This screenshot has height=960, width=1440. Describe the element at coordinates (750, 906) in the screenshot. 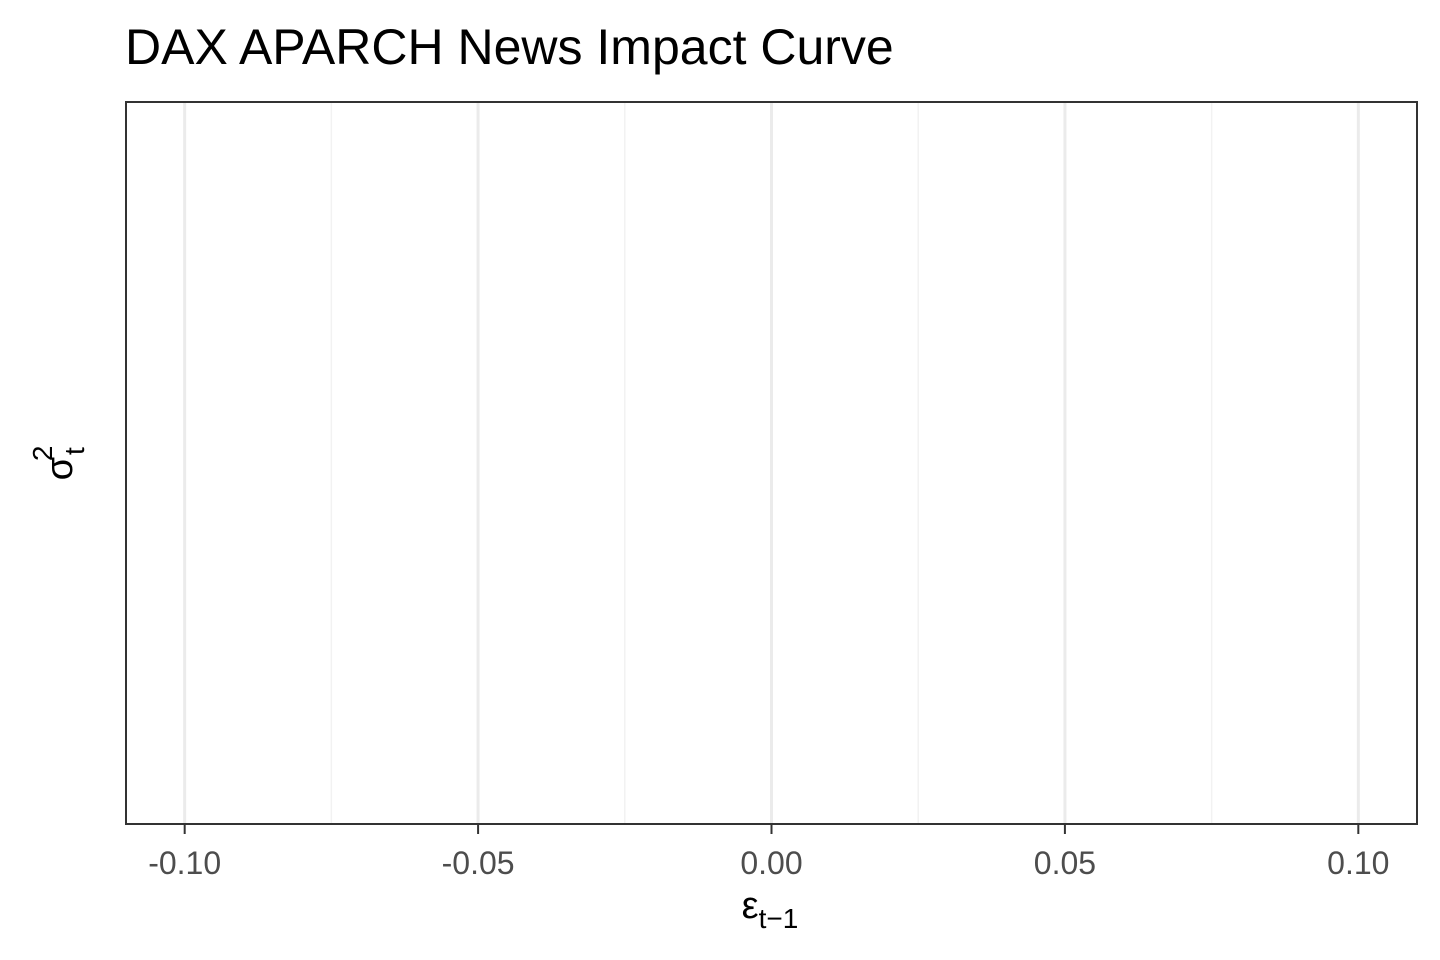

I see `x-axis-label-base: ε` at that location.